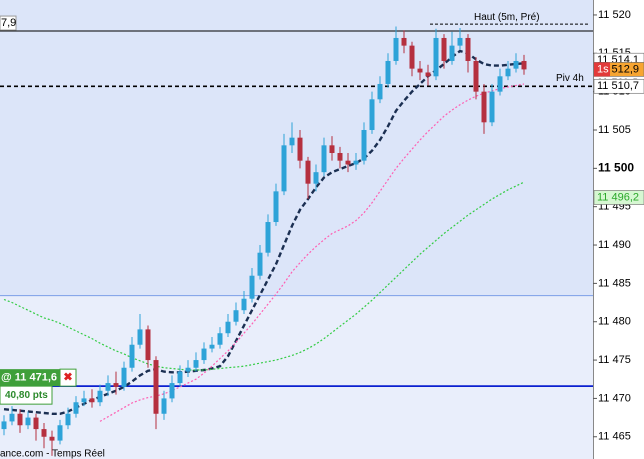 Image resolution: width=644 pixels, height=459 pixels. I want to click on y-tick-label: 11 490, so click(614, 245).